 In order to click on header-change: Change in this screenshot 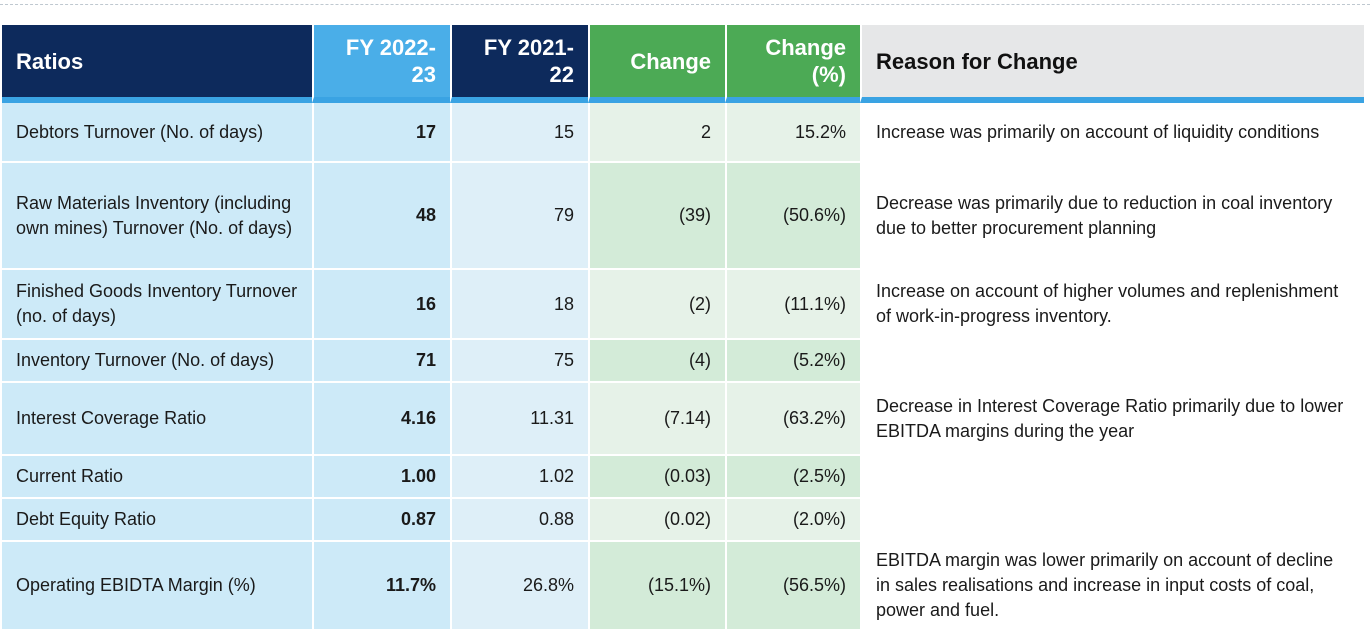, I will do `click(656, 64)`.